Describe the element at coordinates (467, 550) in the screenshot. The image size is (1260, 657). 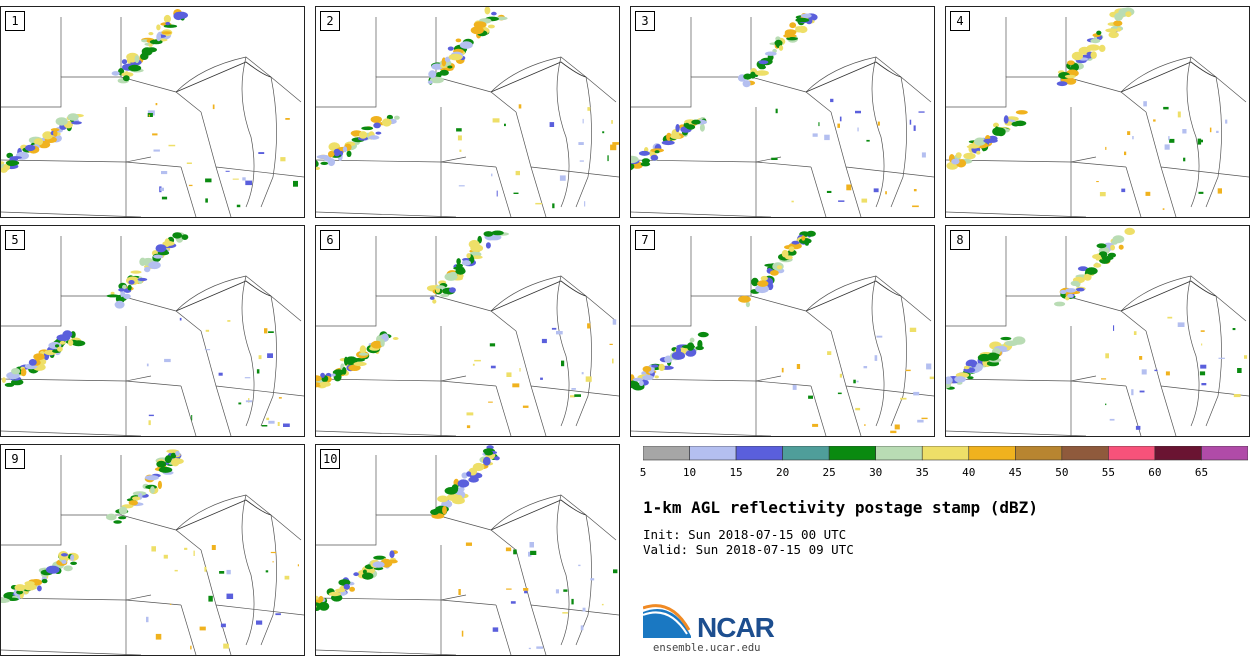
I see `ensemble-member-panel: 10` at that location.